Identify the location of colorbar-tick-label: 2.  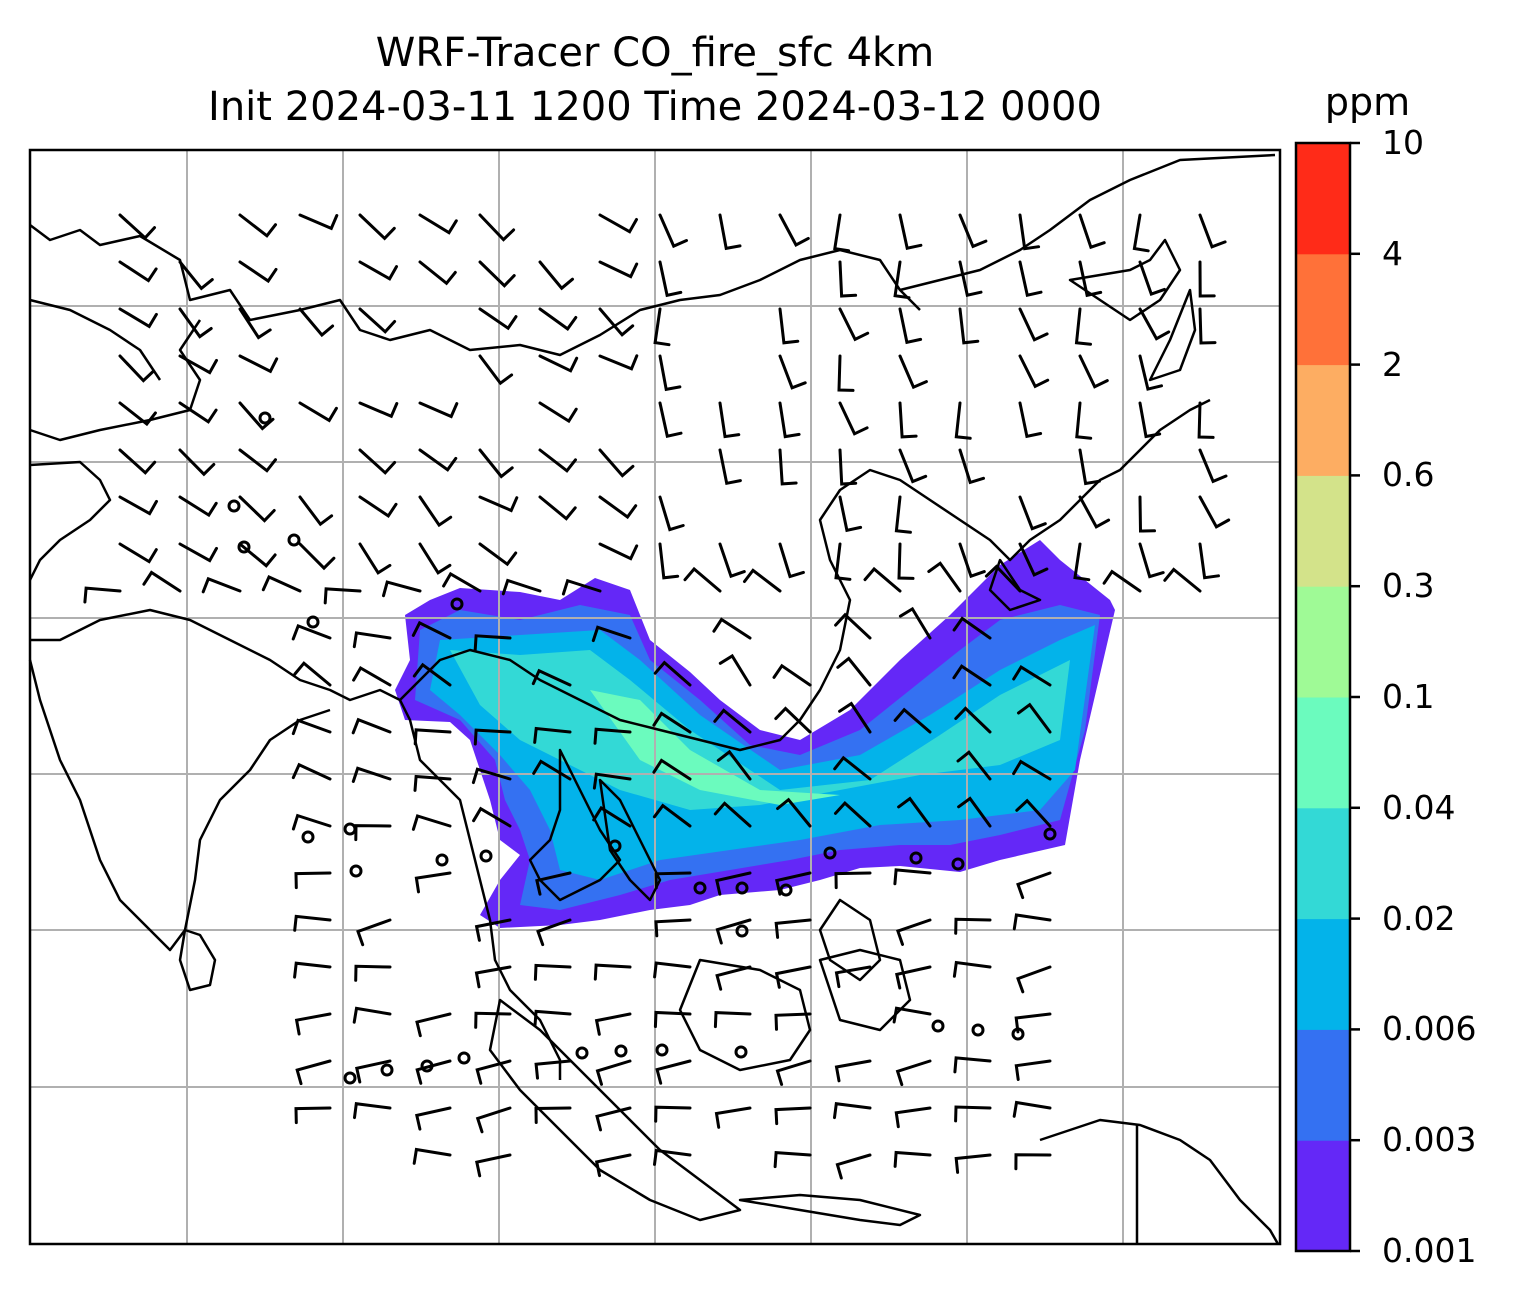
(1392, 364).